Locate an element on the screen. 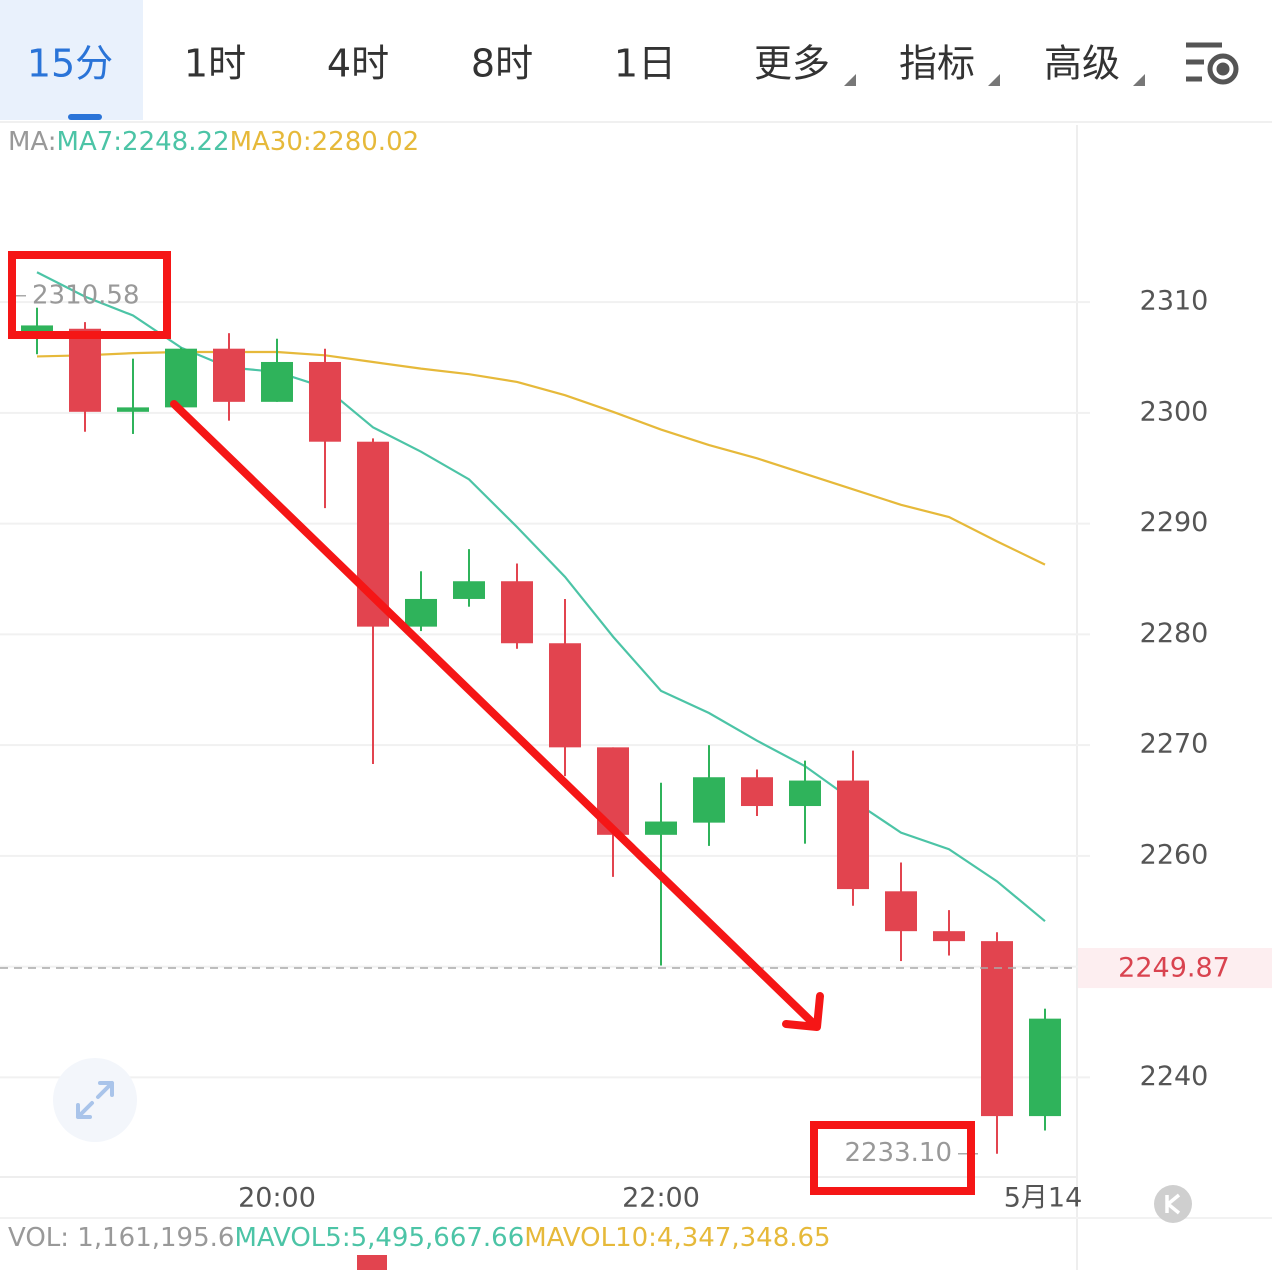  settings-icon is located at coordinates (1212, 63).